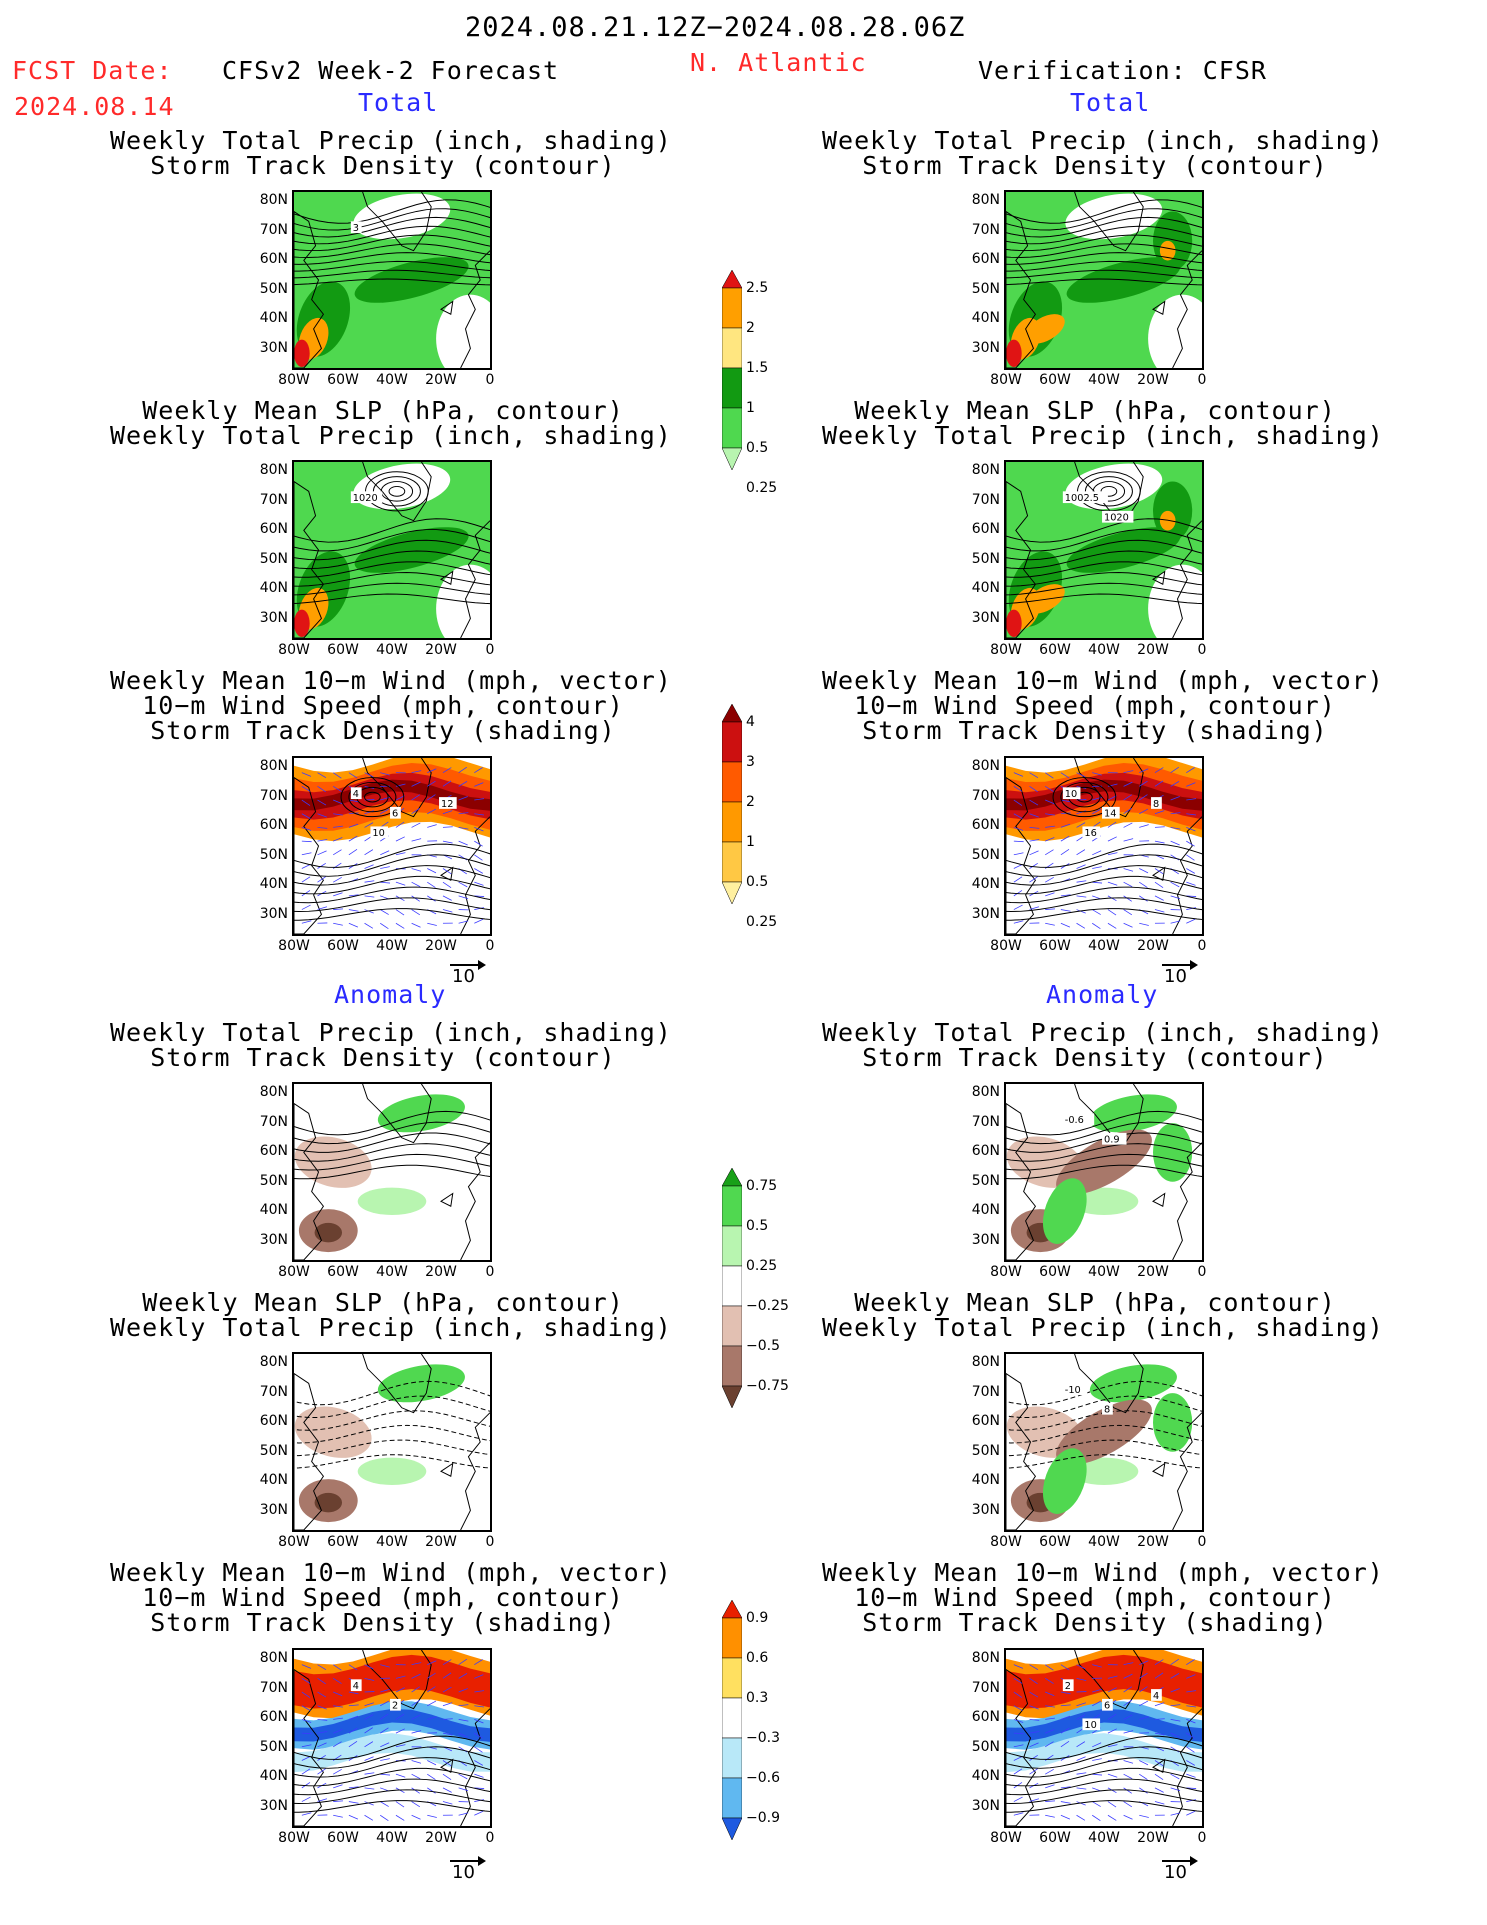 The height and width of the screenshot is (1925, 1487). What do you see at coordinates (1202, 380) in the screenshot?
I see `lon-tick-label: 0` at bounding box center [1202, 380].